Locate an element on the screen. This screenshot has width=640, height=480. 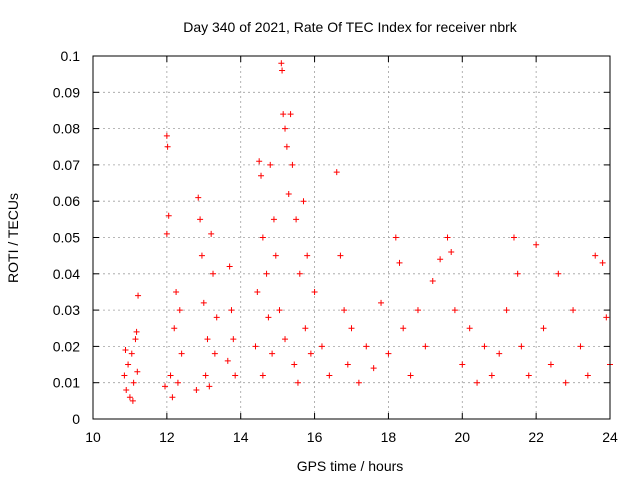
x-tick-label: 14 is located at coordinates (241, 437).